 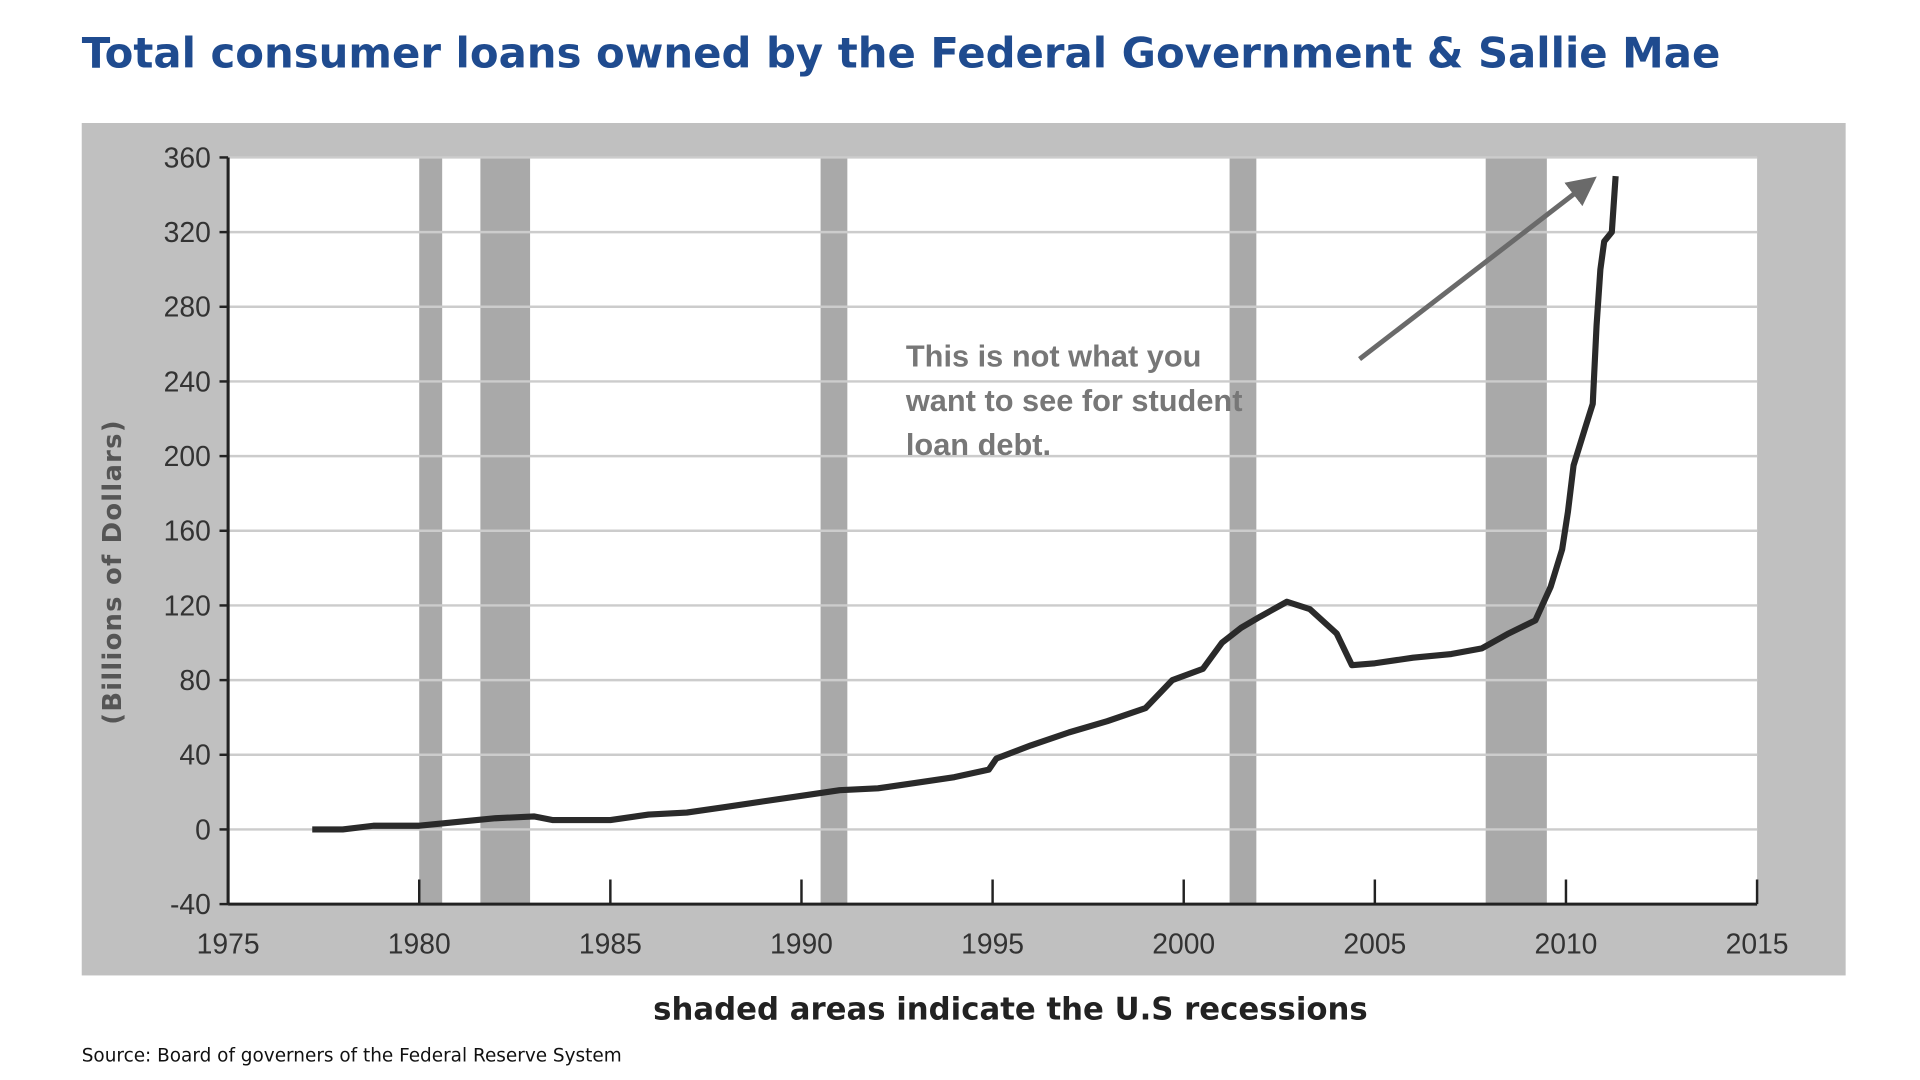 I want to click on x-tick-label: 1980, so click(x=419, y=943).